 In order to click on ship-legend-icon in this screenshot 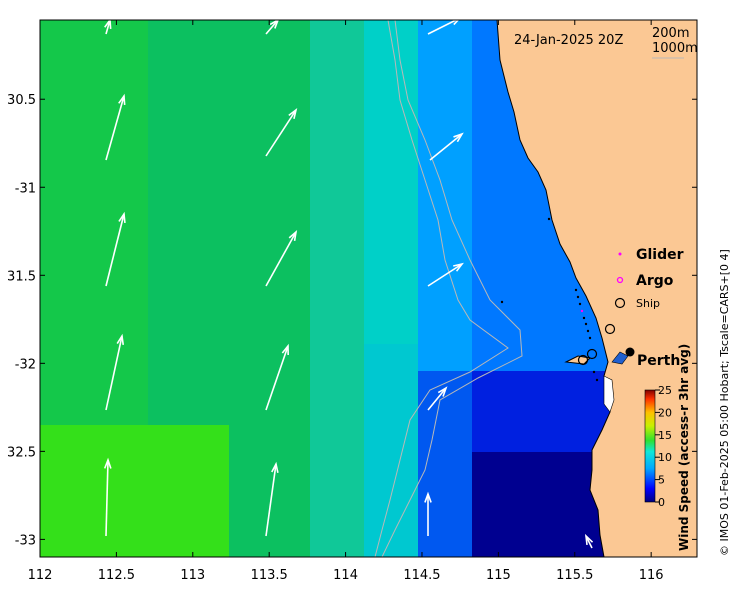, I will do `click(620, 303)`.